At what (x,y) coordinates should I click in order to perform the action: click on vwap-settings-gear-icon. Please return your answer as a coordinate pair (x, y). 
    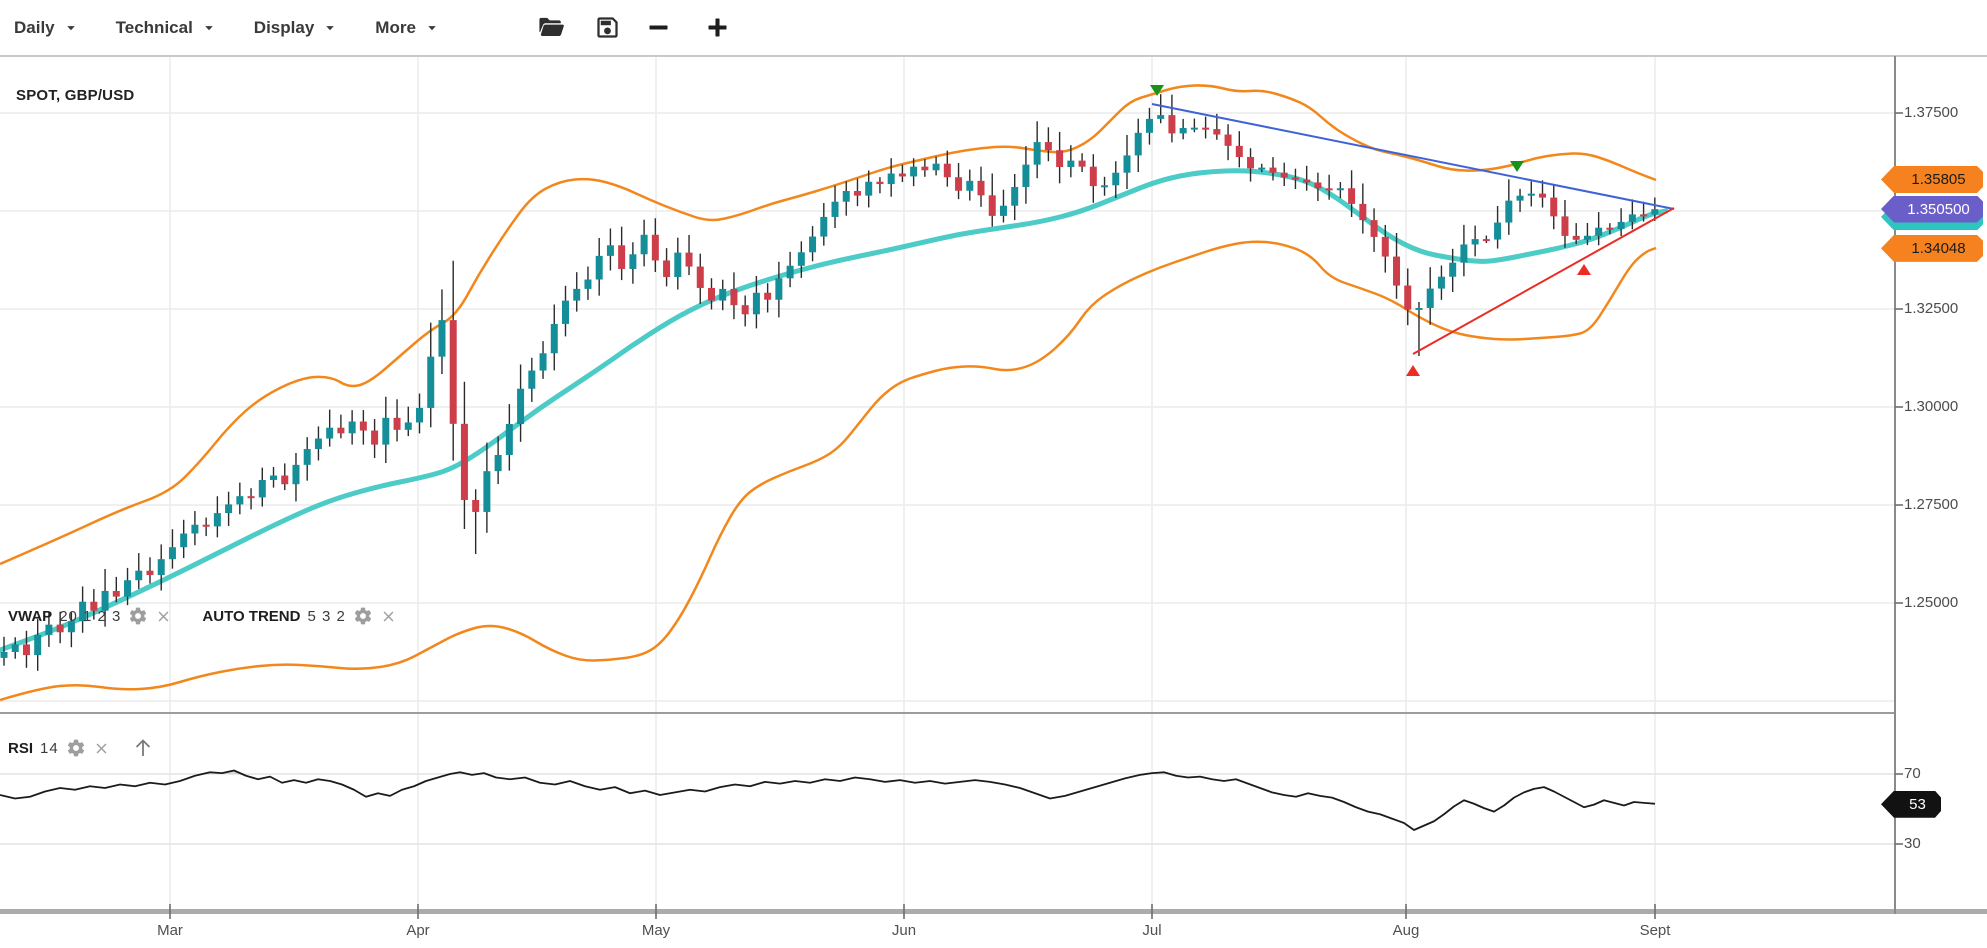
    Looking at the image, I should click on (138, 616).